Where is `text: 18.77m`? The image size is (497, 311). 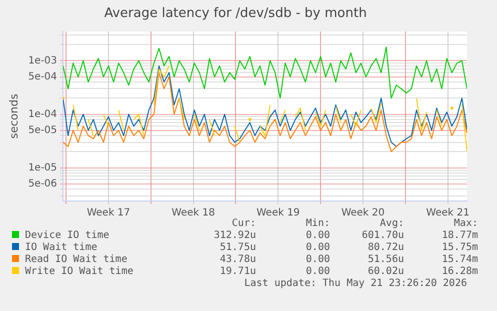 text: 18.77m is located at coordinates (459, 236).